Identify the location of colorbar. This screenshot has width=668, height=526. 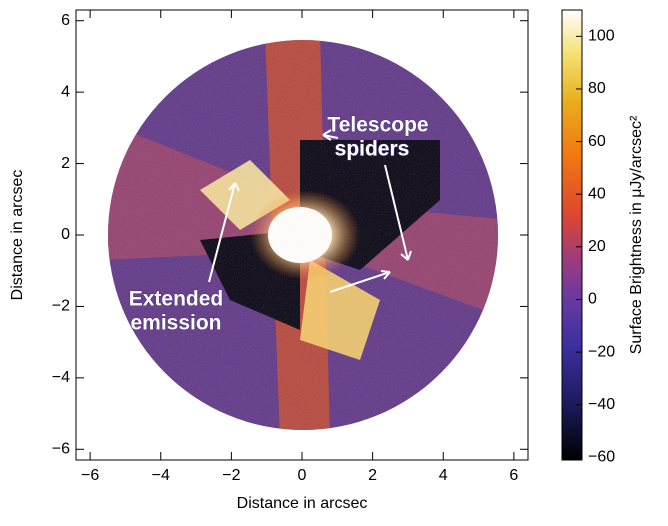
(572, 235).